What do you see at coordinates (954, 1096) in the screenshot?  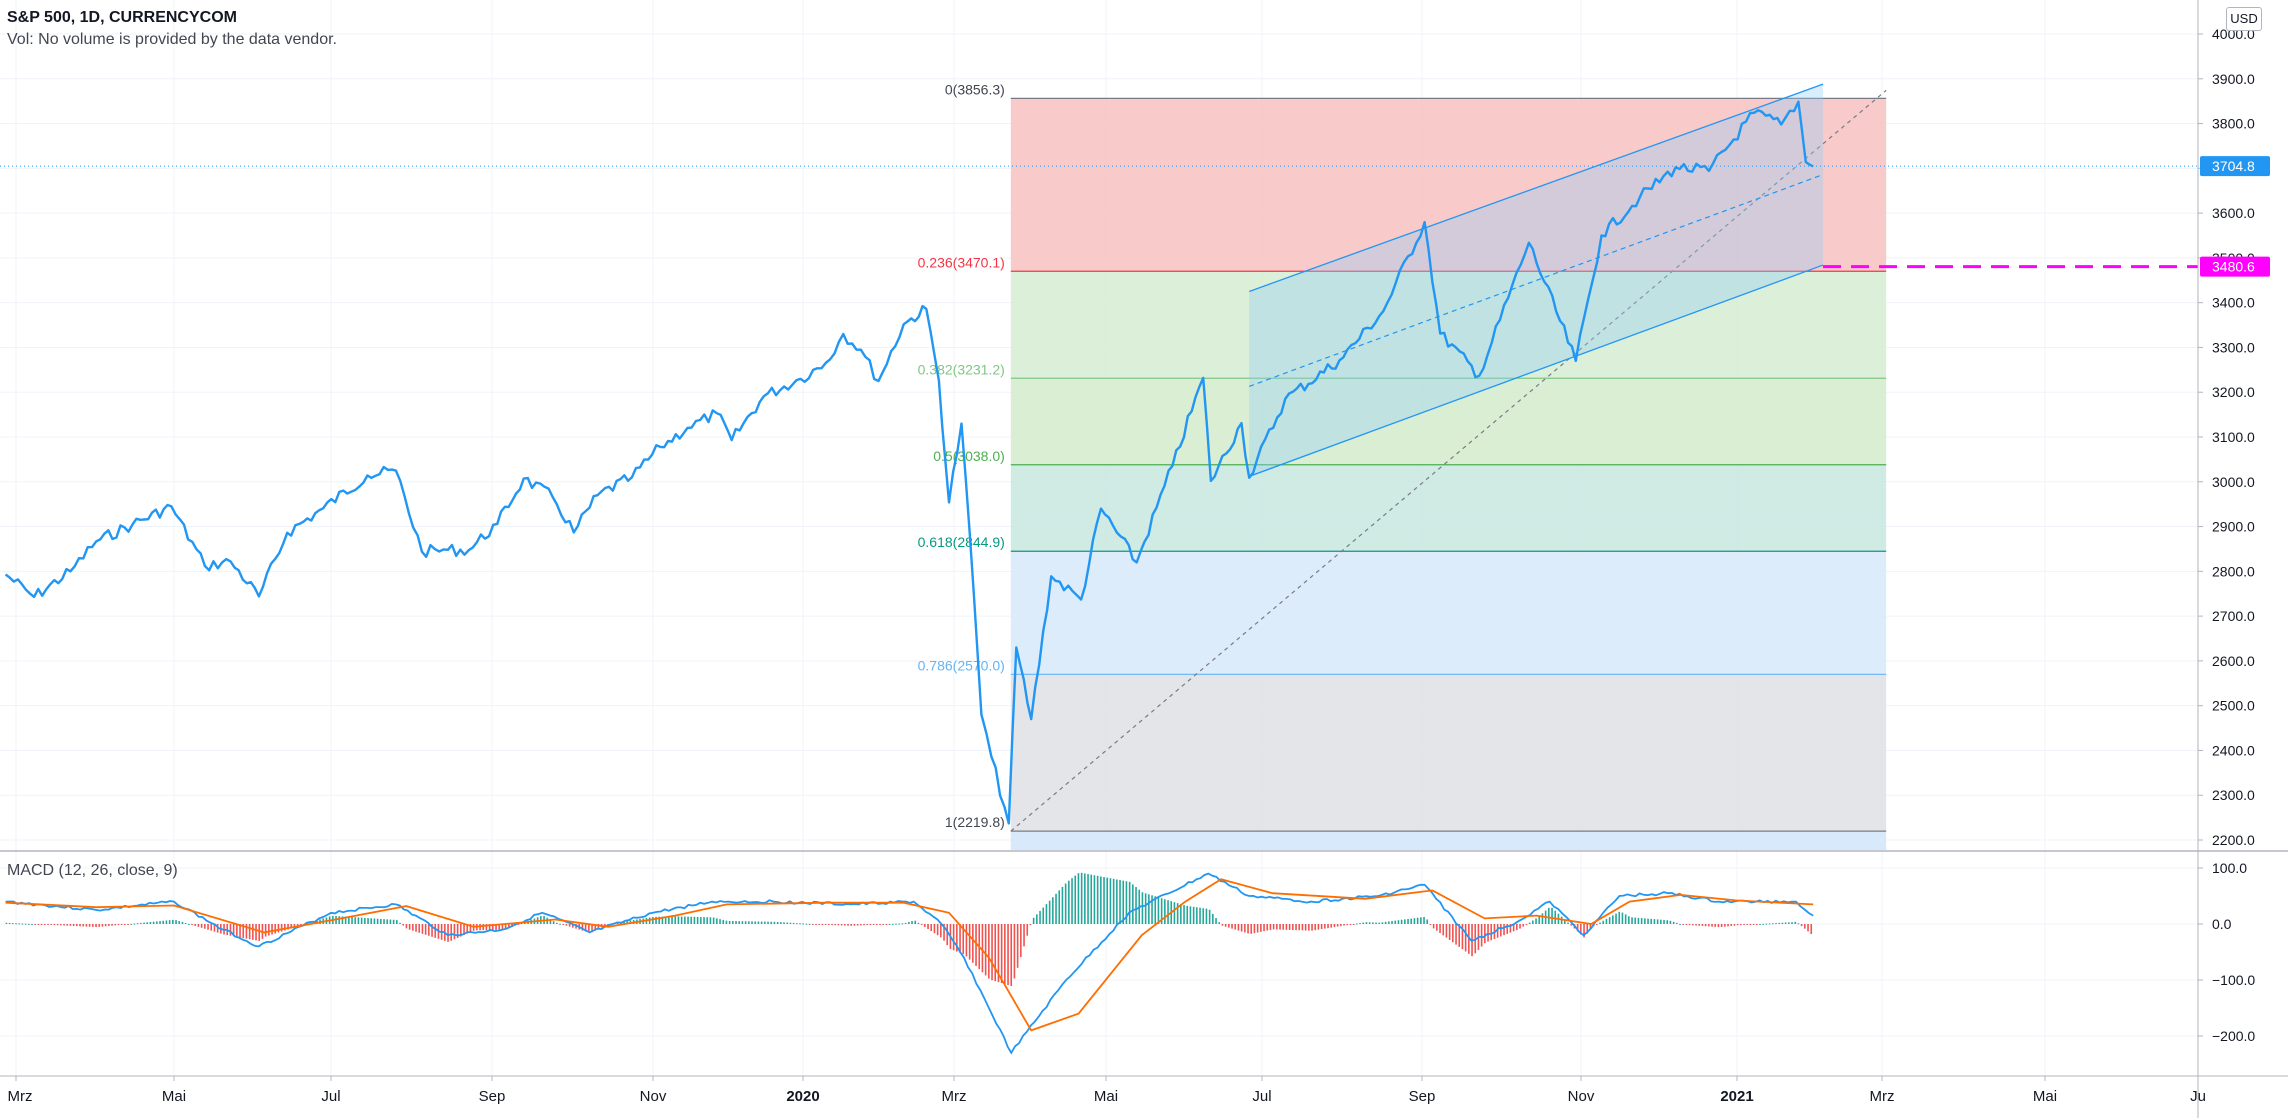 I see `time-axis-label: Mrz` at bounding box center [954, 1096].